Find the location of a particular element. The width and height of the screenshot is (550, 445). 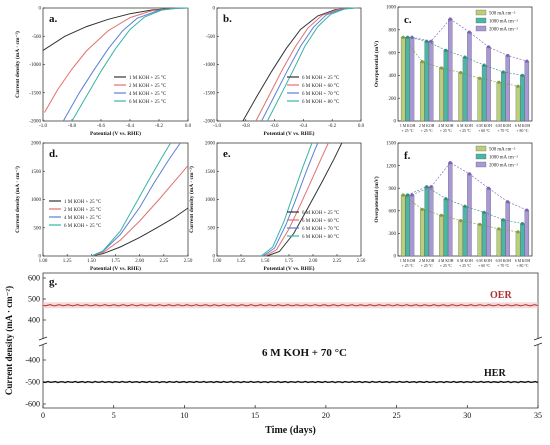

x-tick-label: 35 is located at coordinates (538, 415).